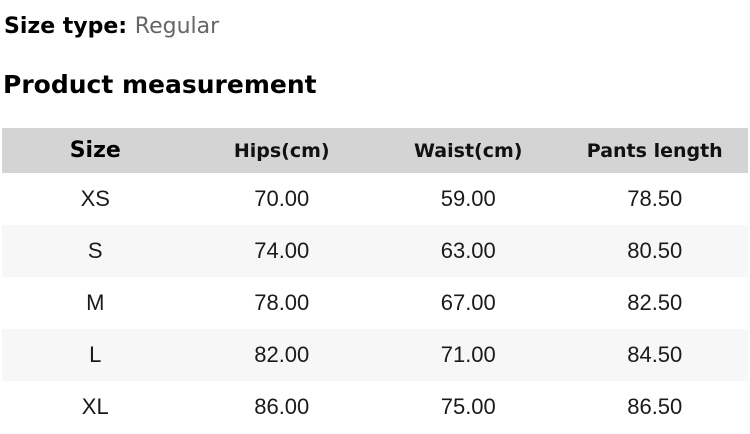  What do you see at coordinates (654, 150) in the screenshot?
I see `column-header-pants-length: Pants length` at bounding box center [654, 150].